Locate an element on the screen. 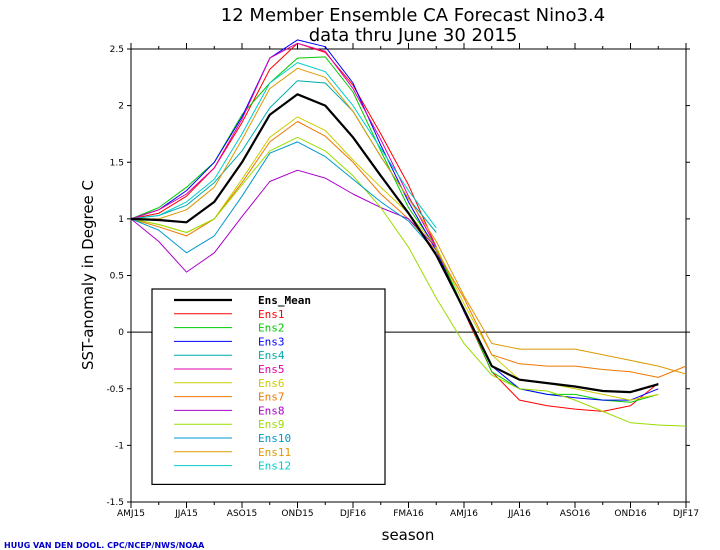 The height and width of the screenshot is (550, 720). x-tick-label: FMA16 is located at coordinates (408, 514).